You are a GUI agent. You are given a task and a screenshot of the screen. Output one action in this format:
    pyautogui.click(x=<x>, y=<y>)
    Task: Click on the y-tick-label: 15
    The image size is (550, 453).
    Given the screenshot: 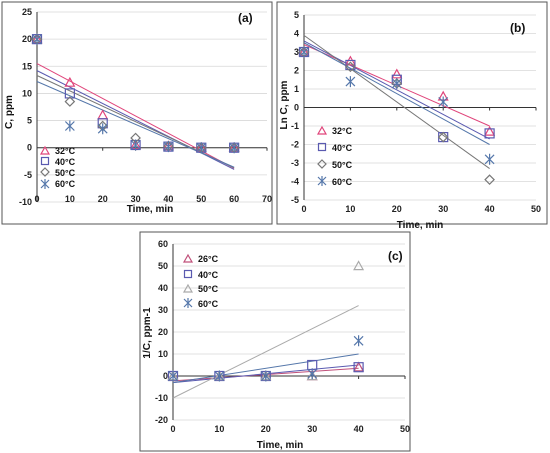 What is the action you would take?
    pyautogui.click(x=27, y=66)
    